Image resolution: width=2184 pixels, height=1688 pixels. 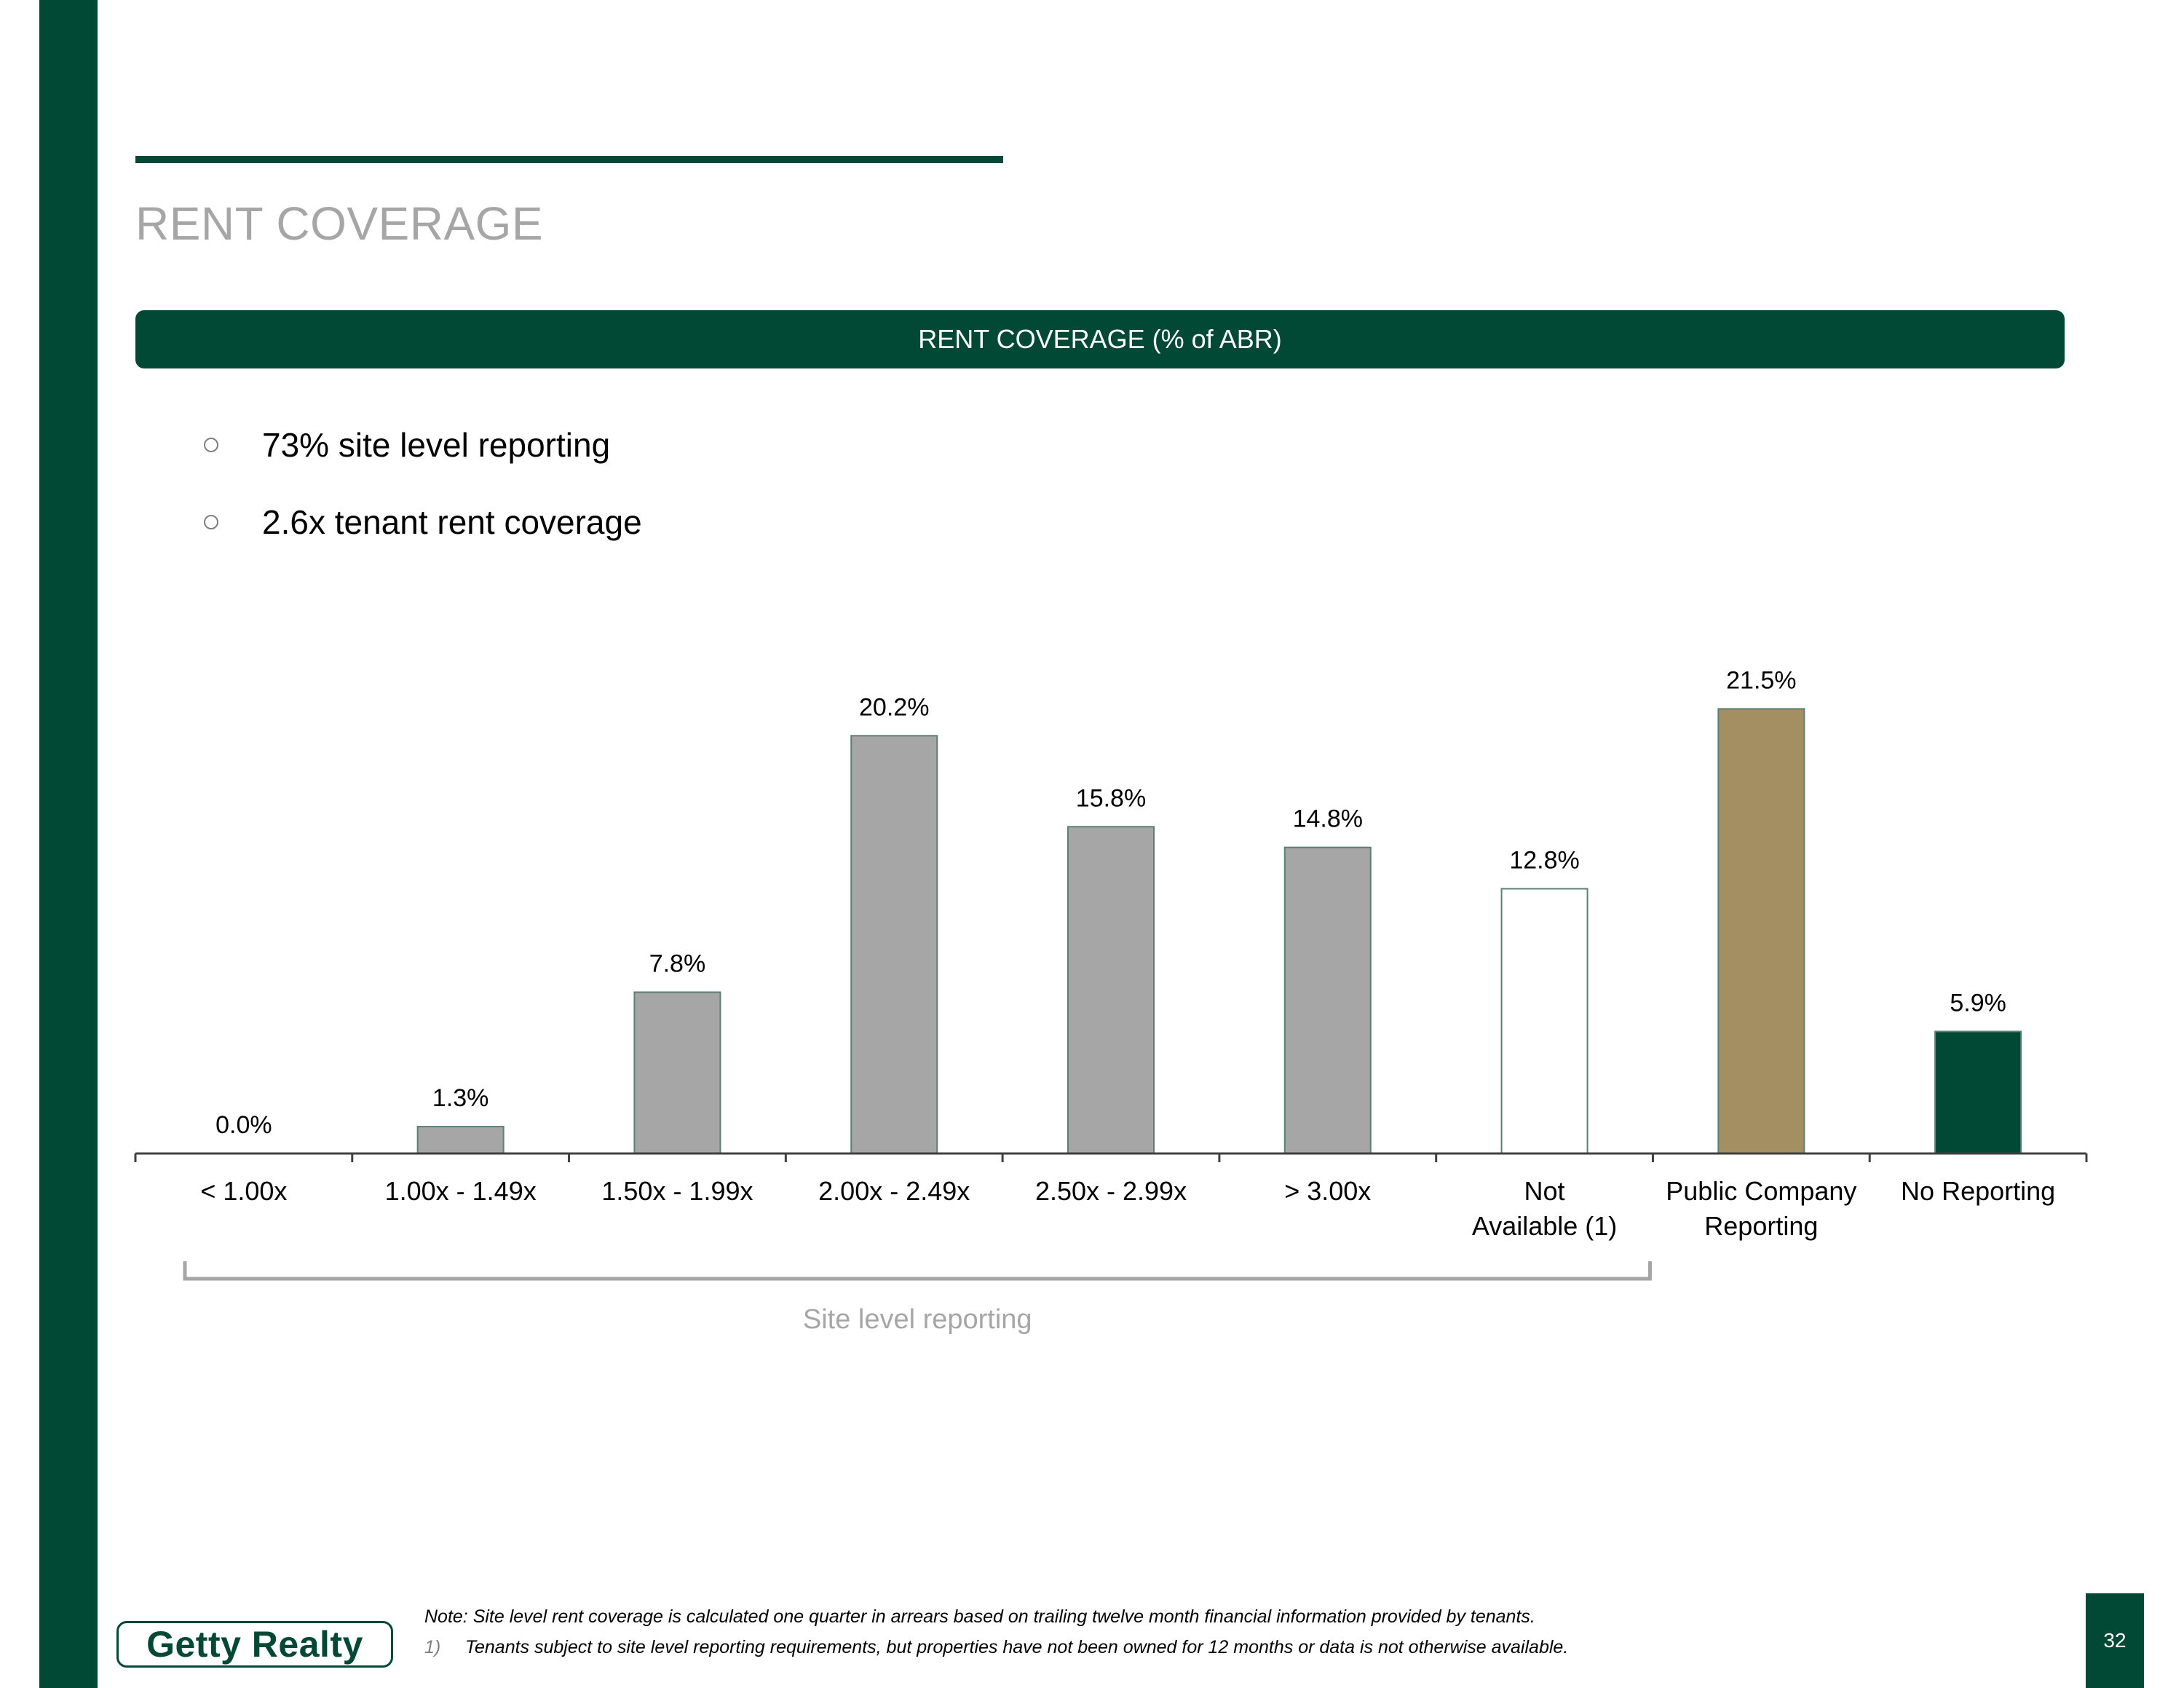 I want to click on bar-value-label-3: 20.2%, so click(x=894, y=707).